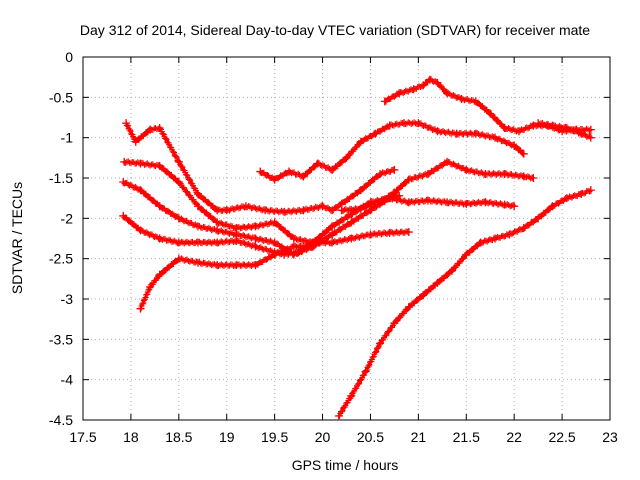  I want to click on series-track-d, so click(319, 226).